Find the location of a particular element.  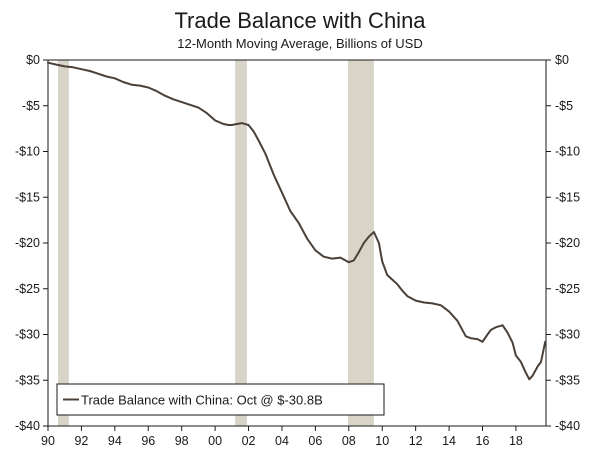

x-tick-label: 04 is located at coordinates (282, 441).